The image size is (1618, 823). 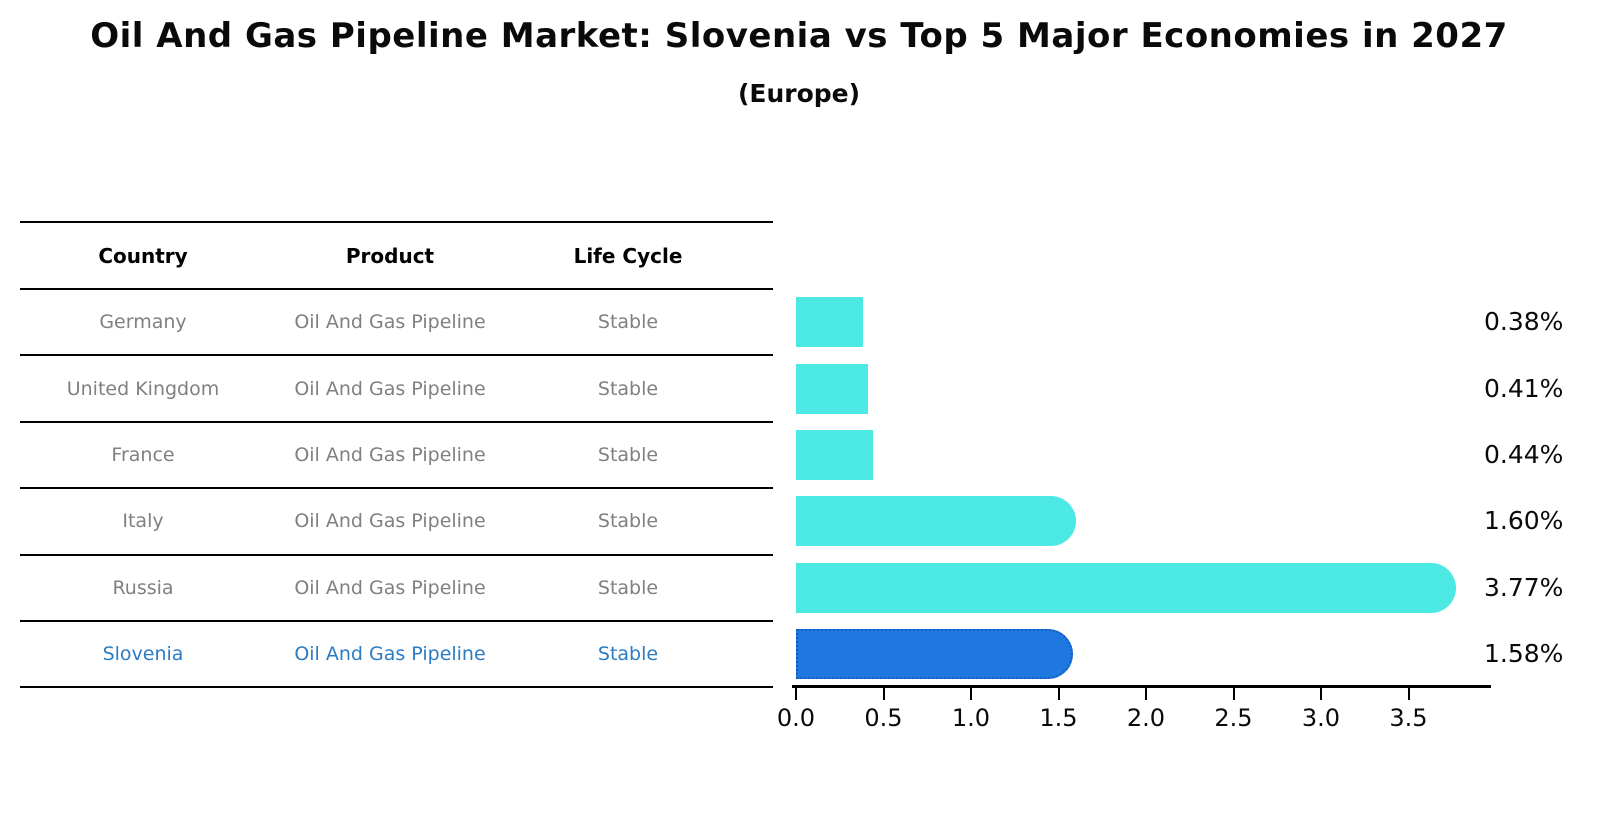 I want to click on bar-united-kingdom, so click(x=832, y=389).